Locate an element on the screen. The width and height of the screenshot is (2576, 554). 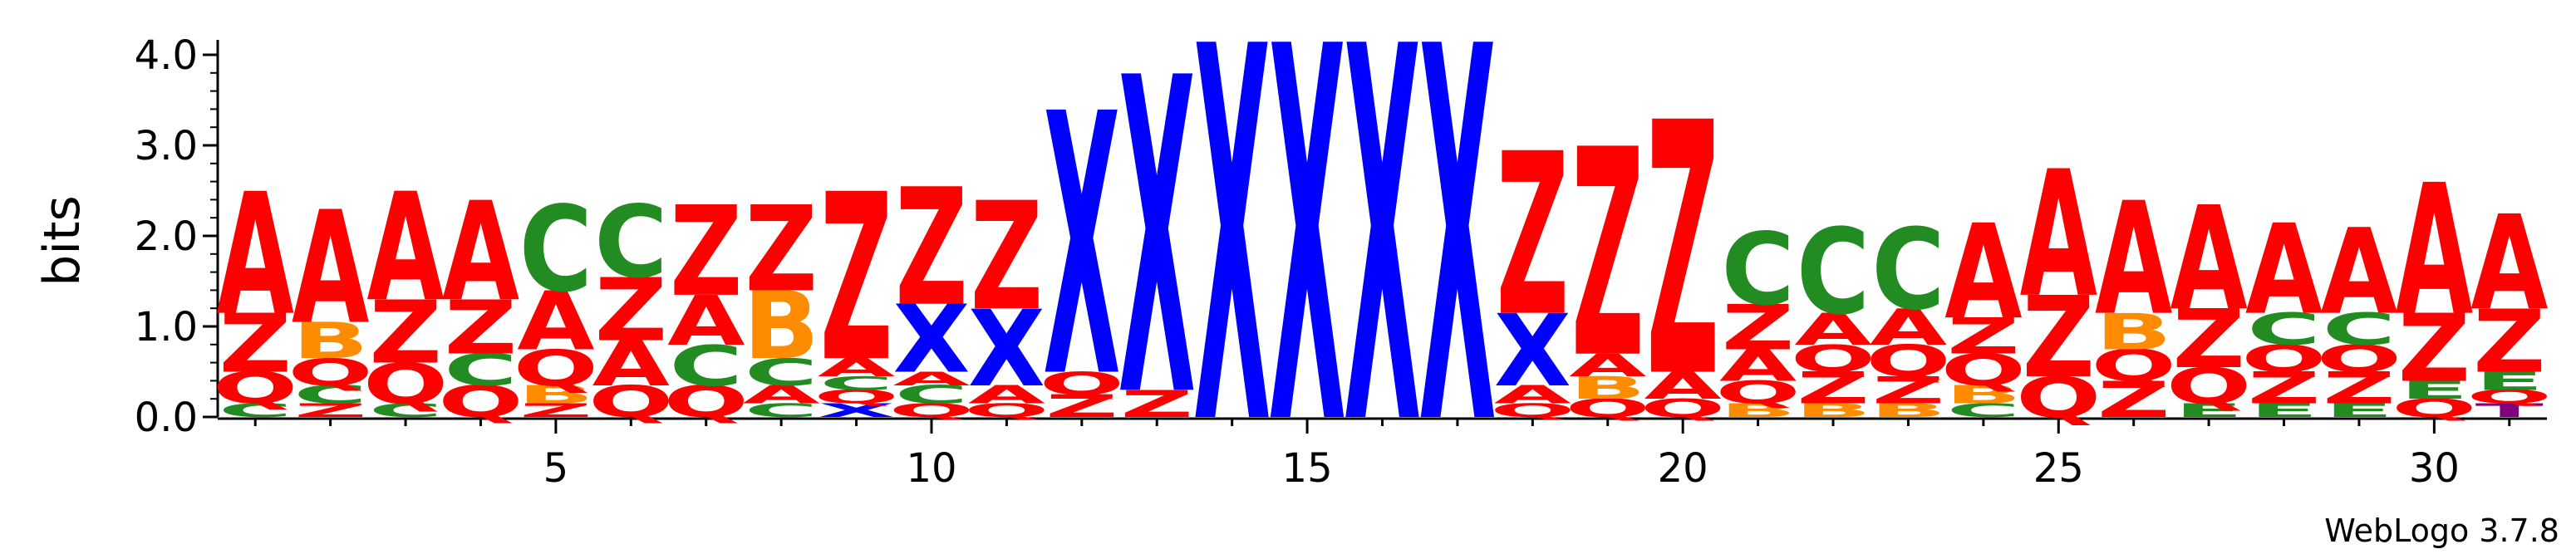
logo-stack-20: QAZ is located at coordinates (1682, 251).